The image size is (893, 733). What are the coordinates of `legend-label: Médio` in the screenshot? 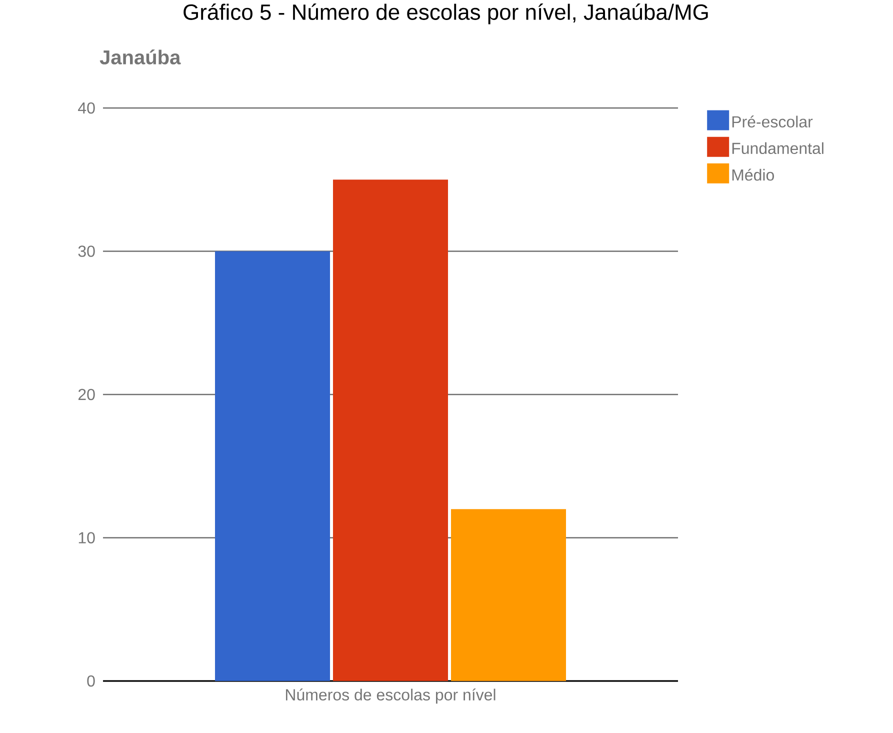 It's located at (753, 174).